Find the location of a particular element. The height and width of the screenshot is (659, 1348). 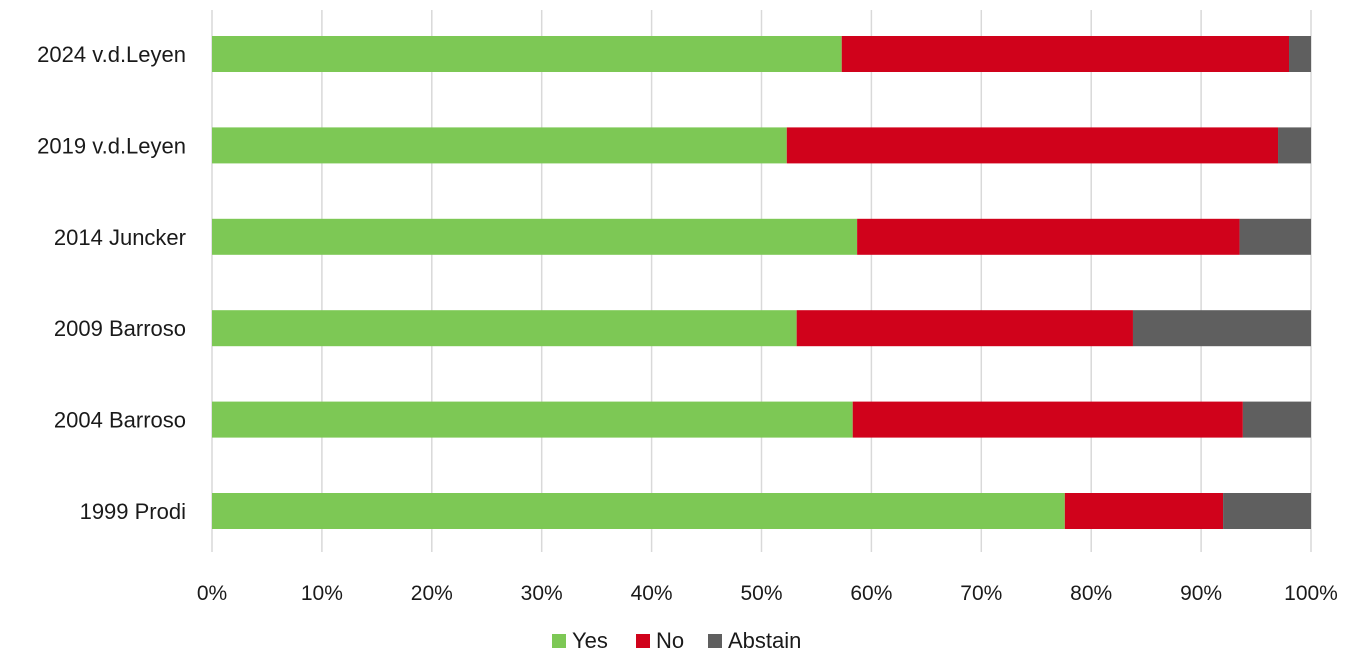

x-tick-label: 10% is located at coordinates (322, 593).